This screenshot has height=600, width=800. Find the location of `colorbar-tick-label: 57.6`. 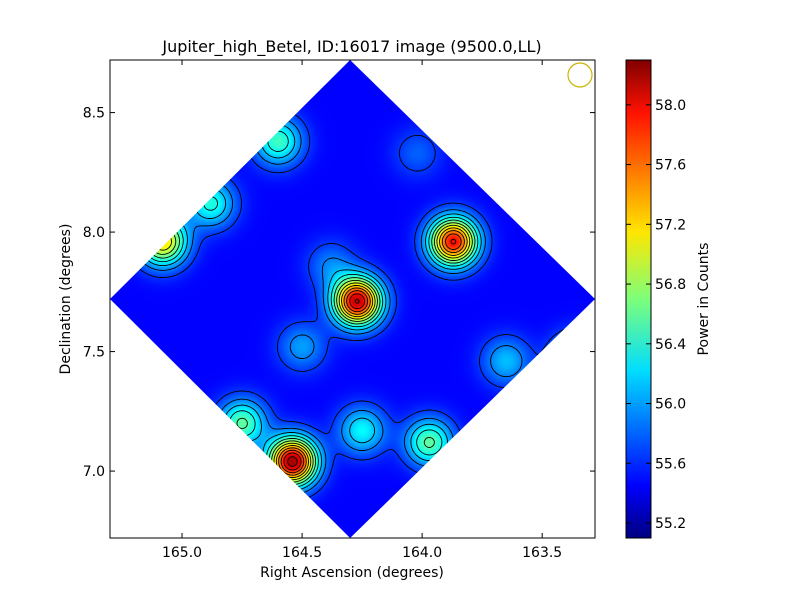

colorbar-tick-label: 57.6 is located at coordinates (670, 166).